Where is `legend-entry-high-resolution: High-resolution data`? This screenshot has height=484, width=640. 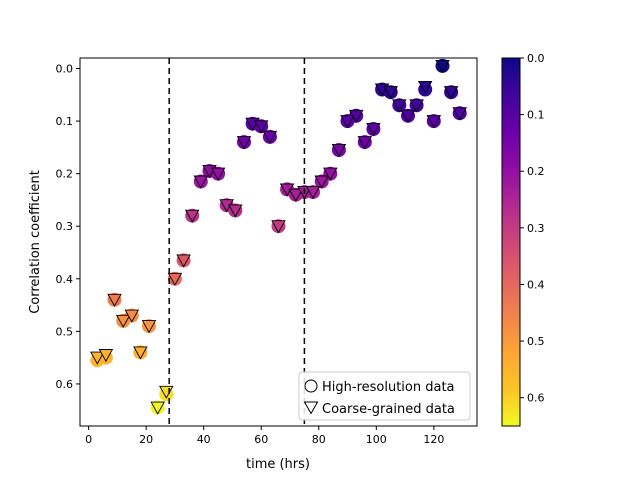 legend-entry-high-resolution: High-resolution data is located at coordinates (388, 387).